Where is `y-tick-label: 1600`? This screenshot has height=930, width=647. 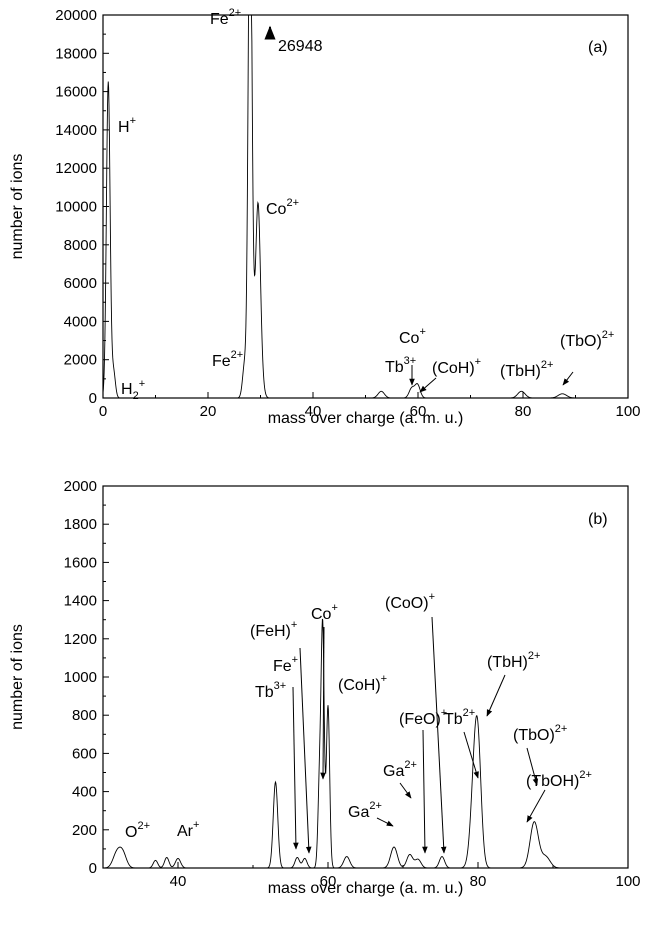 y-tick-label: 1600 is located at coordinates (80, 562).